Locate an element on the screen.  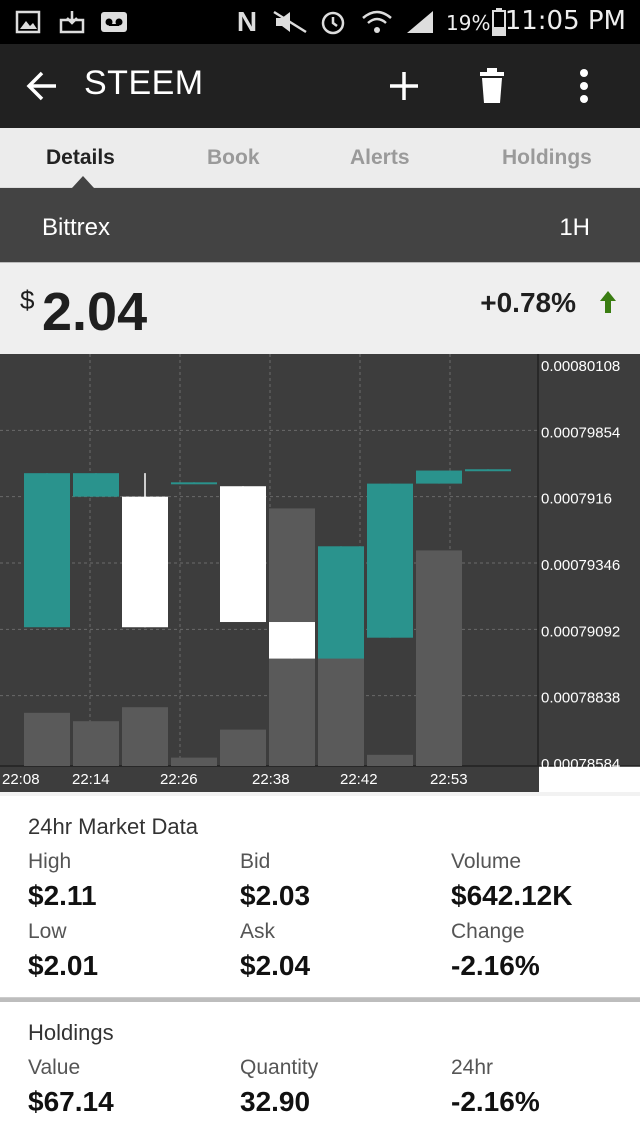
y-tick-label: 0.00078584 is located at coordinates (580, 764).